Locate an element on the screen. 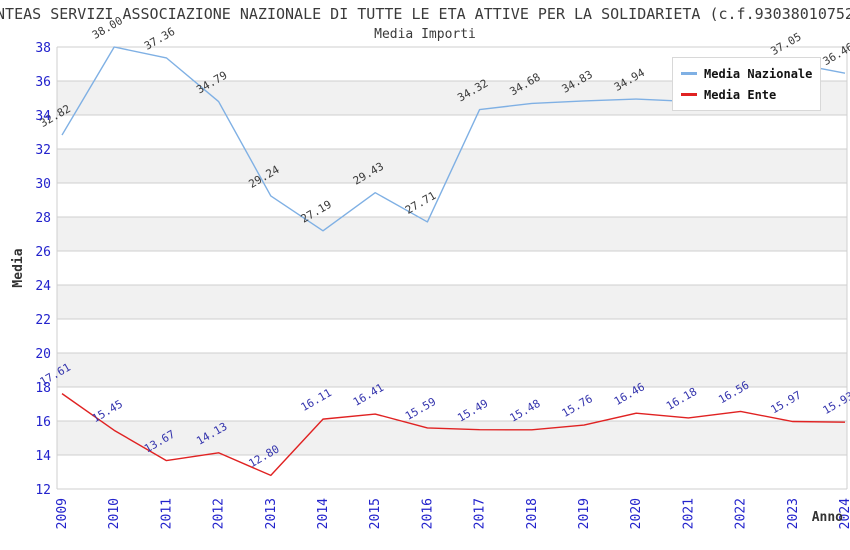 The image size is (850, 550). data-label: 15.76 is located at coordinates (577, 406).